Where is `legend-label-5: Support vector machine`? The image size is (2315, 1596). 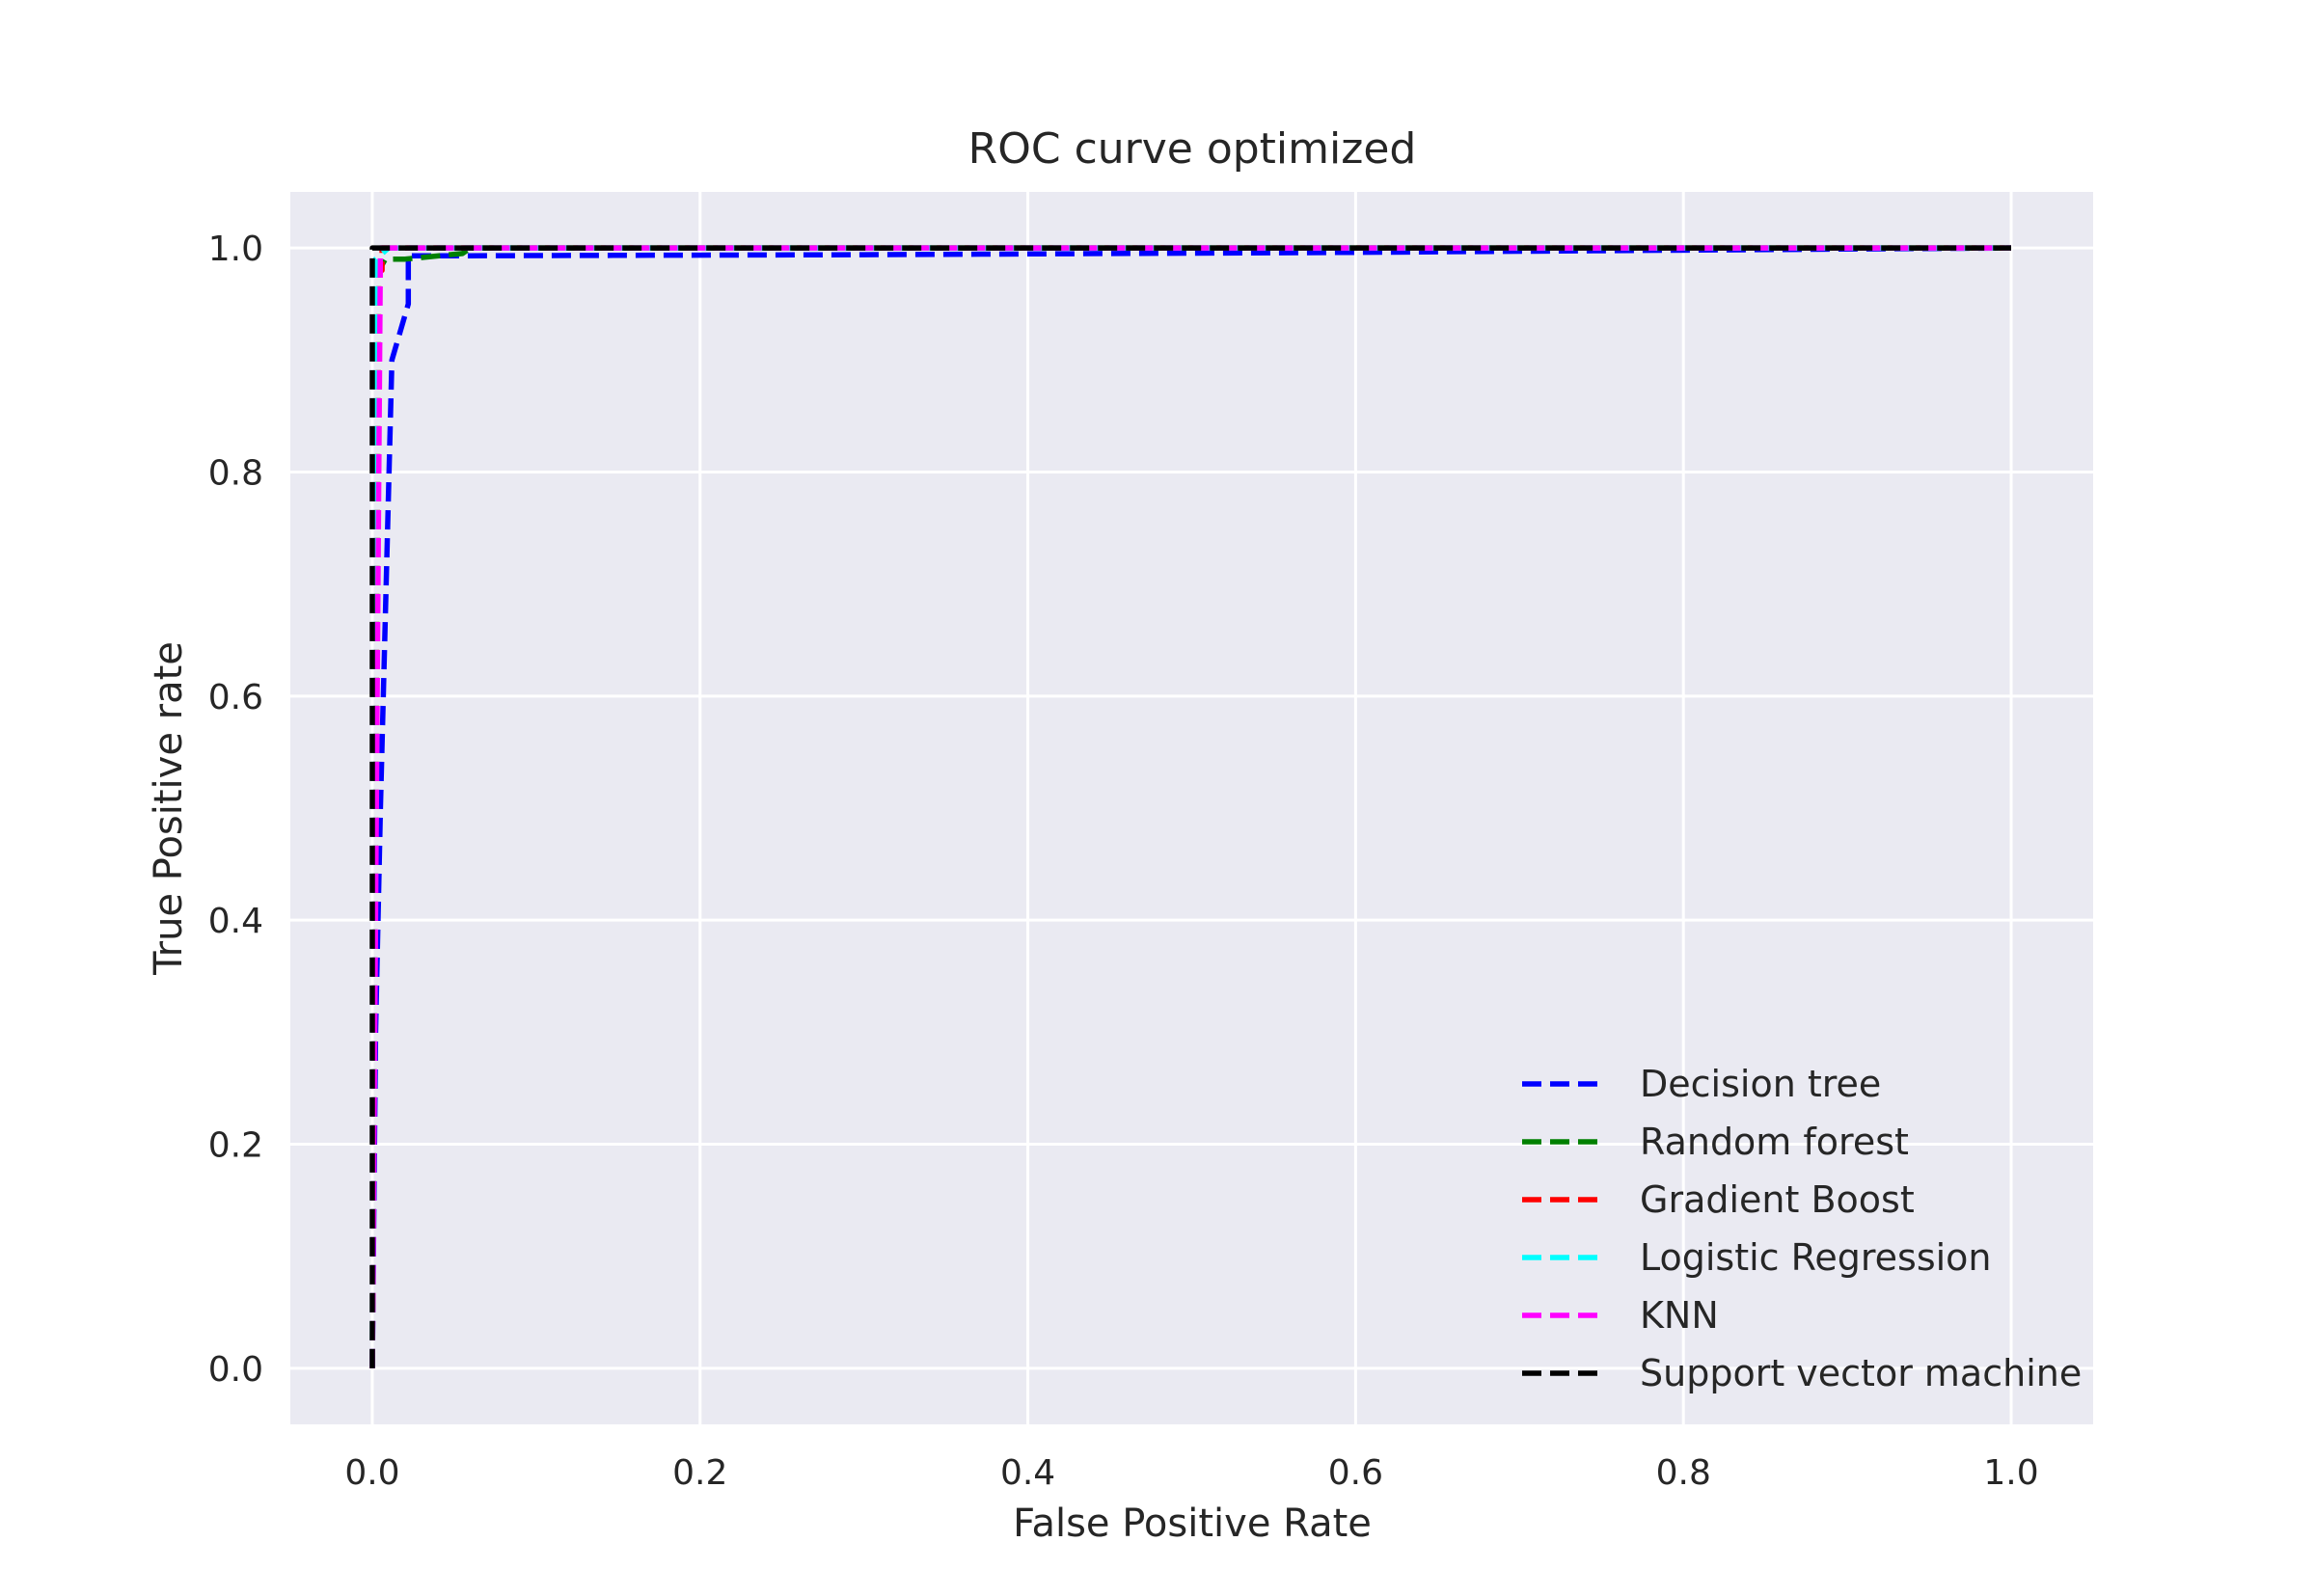
legend-label-5: Support vector machine is located at coordinates (1861, 1373).